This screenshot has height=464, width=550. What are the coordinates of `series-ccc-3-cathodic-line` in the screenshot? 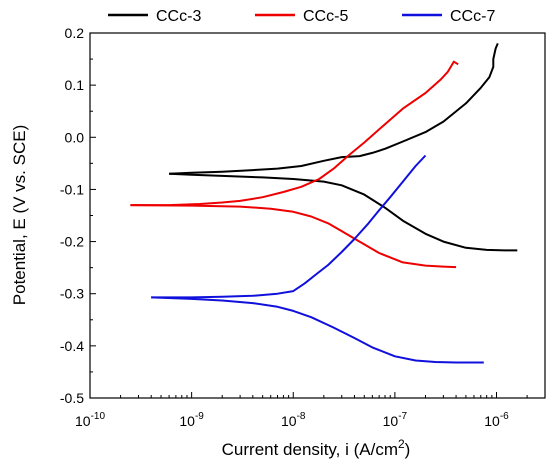 It's located at (343, 212).